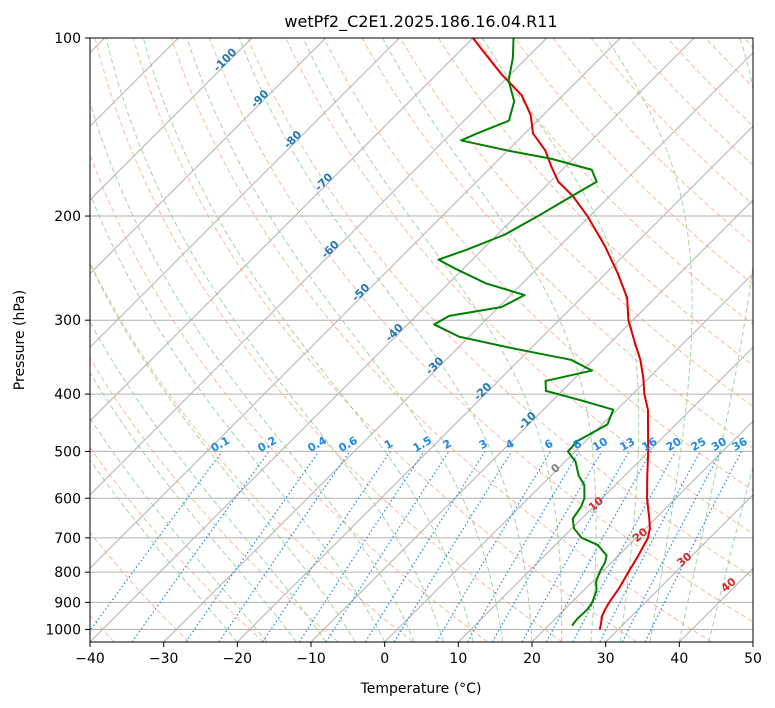 The image size is (775, 708). Describe the element at coordinates (164, 659) in the screenshot. I see `x-tick-label: −30` at that location.